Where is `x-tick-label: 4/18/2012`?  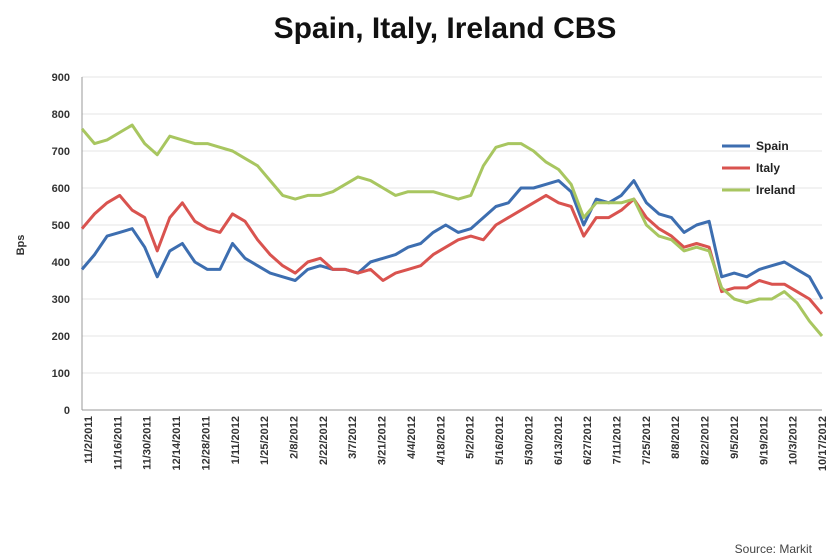 x-tick-label: 4/18/2012 is located at coordinates (441, 440).